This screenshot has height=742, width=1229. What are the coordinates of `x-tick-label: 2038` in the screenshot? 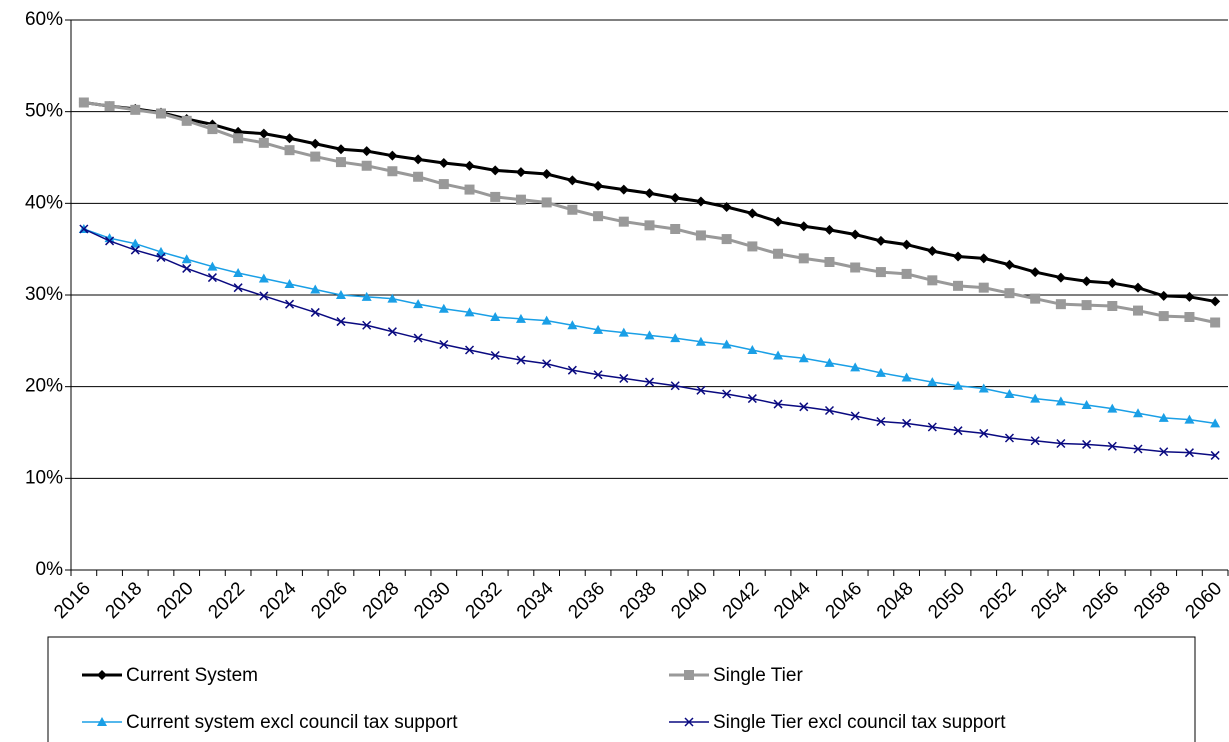 It's located at (638, 600).